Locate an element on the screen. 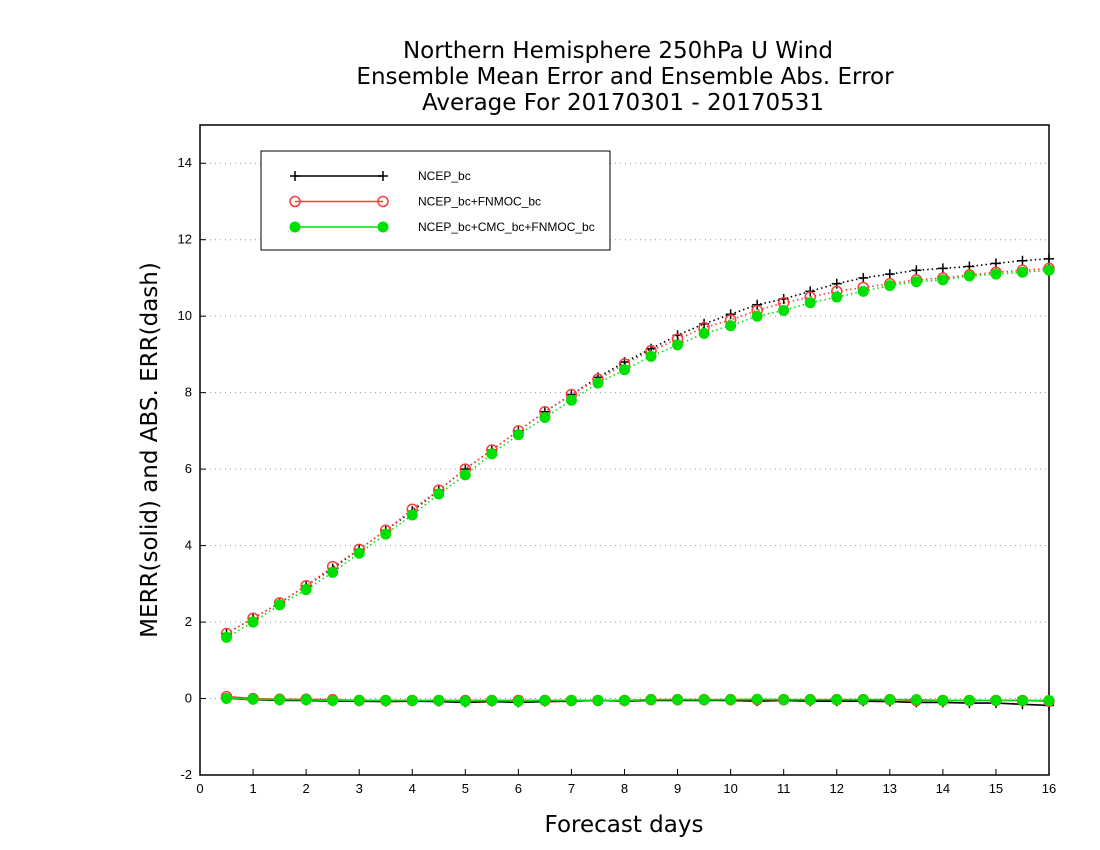 Image resolution: width=1100 pixels, height=850 pixels. x-tick-label: 11 is located at coordinates (784, 788).